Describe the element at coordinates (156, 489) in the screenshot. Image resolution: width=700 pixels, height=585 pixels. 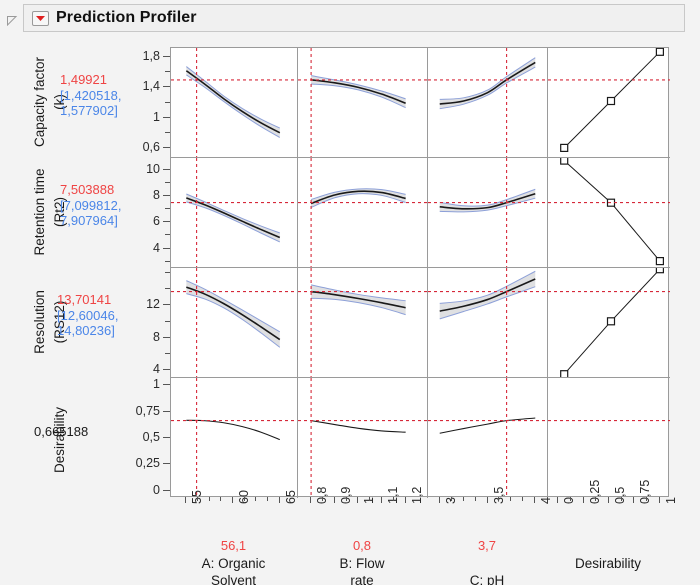
I see `y-axis-tick-label: 0` at that location.